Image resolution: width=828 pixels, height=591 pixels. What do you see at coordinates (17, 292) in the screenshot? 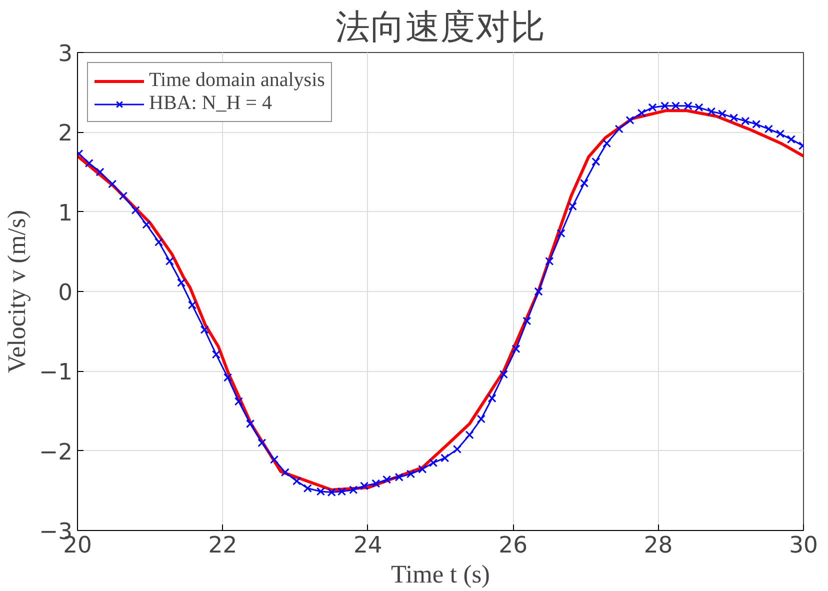
I see `y-axis-title: Velocity v (m/s)` at bounding box center [17, 292].